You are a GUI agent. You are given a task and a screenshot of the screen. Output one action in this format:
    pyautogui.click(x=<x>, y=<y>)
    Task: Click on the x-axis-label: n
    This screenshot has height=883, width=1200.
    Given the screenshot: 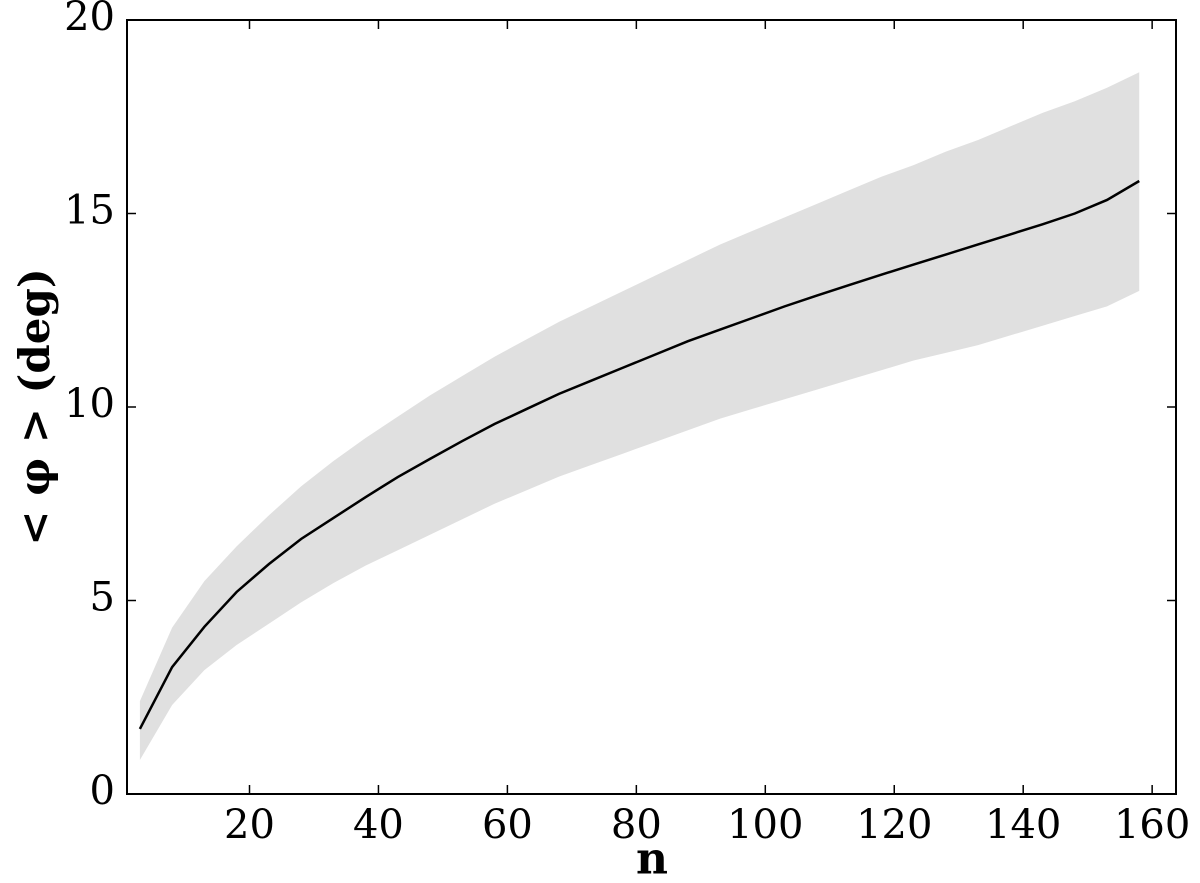 What is the action you would take?
    pyautogui.click(x=652, y=858)
    